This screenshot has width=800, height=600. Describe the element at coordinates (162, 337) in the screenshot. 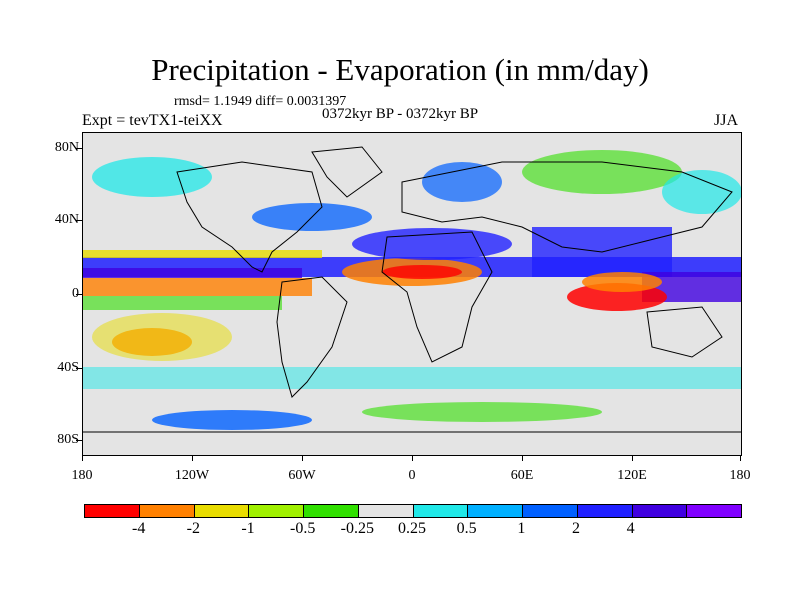

I see `field-spacific-yellow` at that location.